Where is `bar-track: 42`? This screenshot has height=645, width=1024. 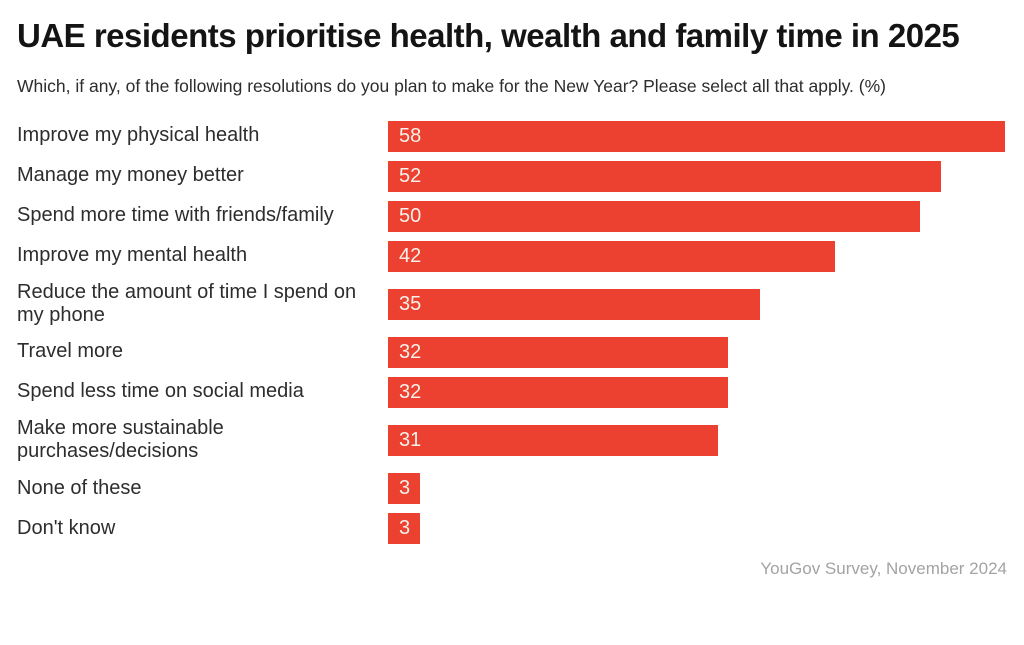
bar-track: 42 is located at coordinates (697, 256).